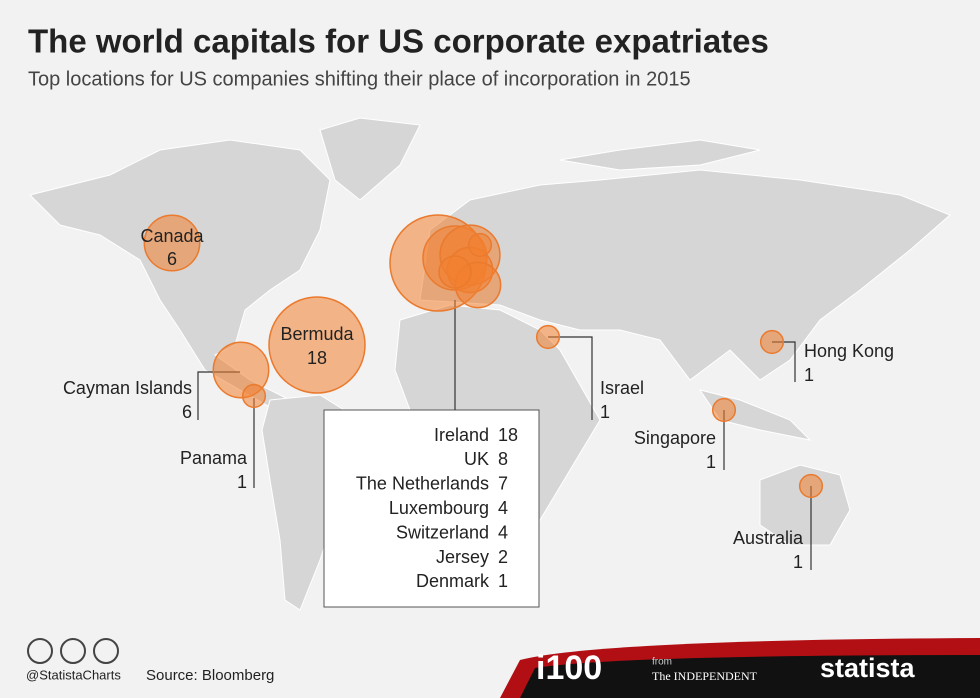 The width and height of the screenshot is (980, 698). I want to click on country-value: 8, so click(503, 459).